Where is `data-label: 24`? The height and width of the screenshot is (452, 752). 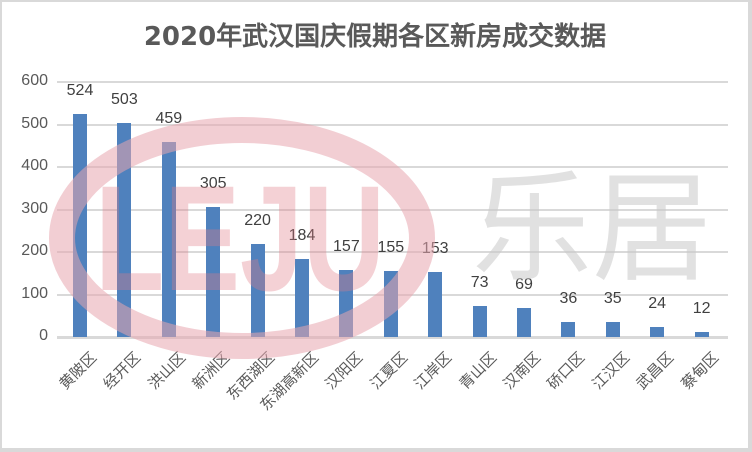 data-label: 24 is located at coordinates (657, 303).